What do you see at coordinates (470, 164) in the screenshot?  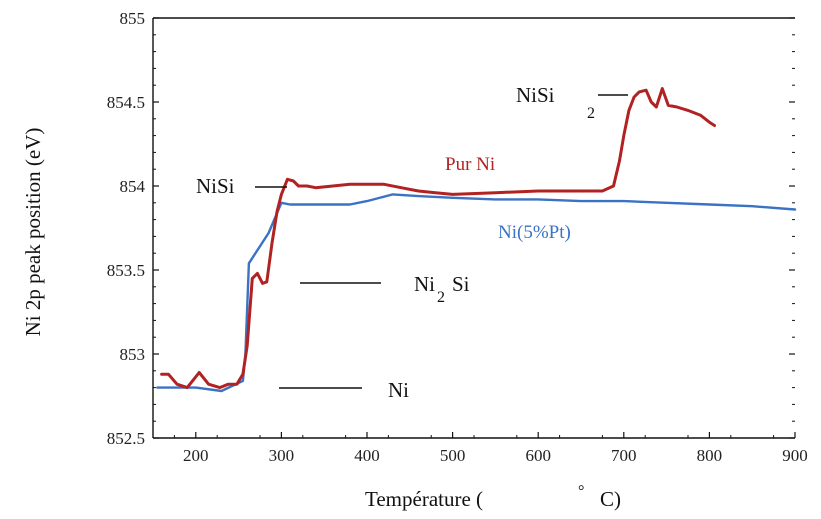 I see `series-label-pur-ni: Pur Ni` at bounding box center [470, 164].